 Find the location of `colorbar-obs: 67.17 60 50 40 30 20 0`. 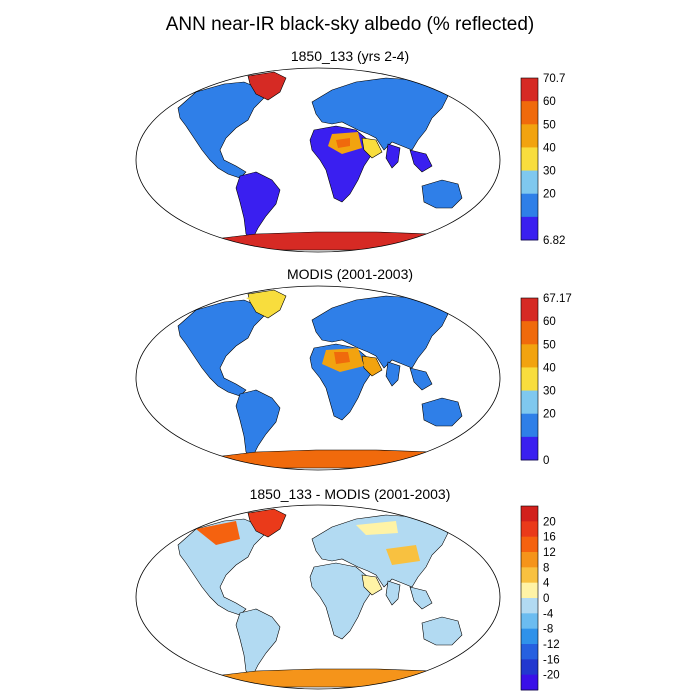

colorbar-obs: 67.17 60 50 40 30 20 0 is located at coordinates (546, 380).